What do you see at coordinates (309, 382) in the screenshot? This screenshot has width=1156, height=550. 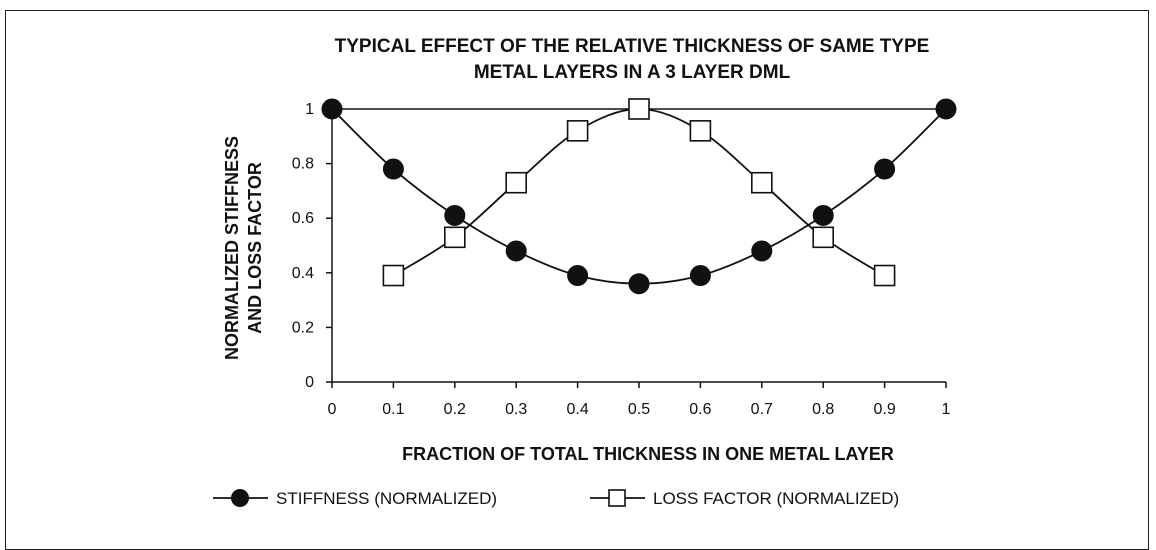 I see `y-tick-label: 0` at bounding box center [309, 382].